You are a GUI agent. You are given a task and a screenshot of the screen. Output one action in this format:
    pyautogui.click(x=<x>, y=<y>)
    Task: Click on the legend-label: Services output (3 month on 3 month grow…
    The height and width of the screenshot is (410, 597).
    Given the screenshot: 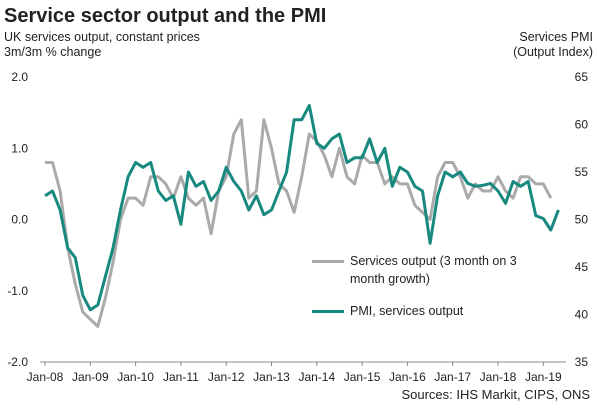 What is the action you would take?
    pyautogui.click(x=433, y=270)
    